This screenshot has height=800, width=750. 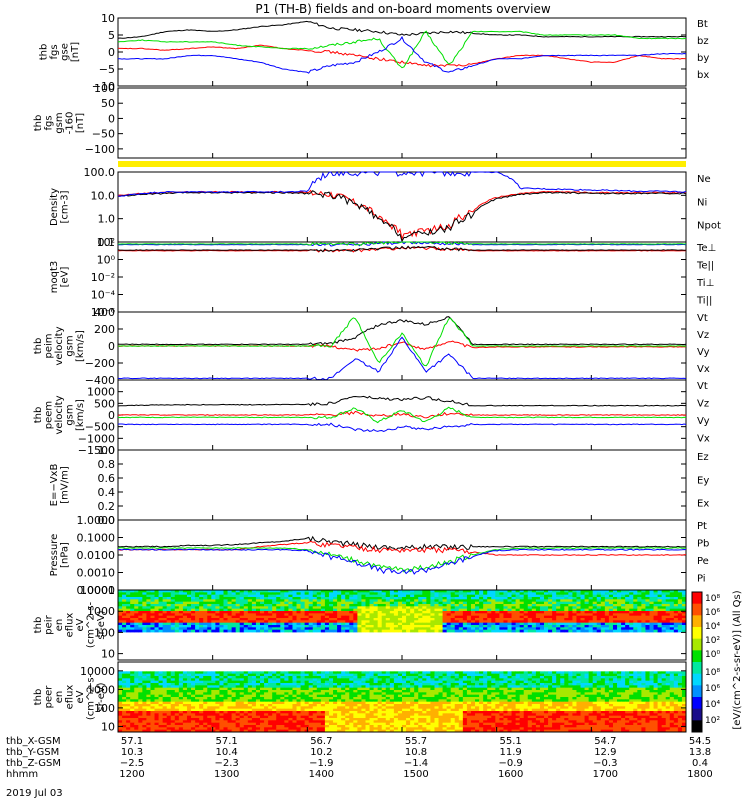 What do you see at coordinates (106, 260) in the screenshot?
I see `y-tick-label: 10⁰` at bounding box center [106, 260].